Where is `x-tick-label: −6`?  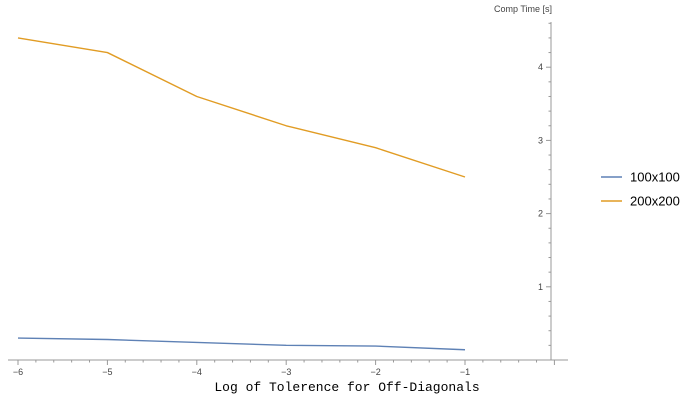 x-tick-label: −6 is located at coordinates (18, 372).